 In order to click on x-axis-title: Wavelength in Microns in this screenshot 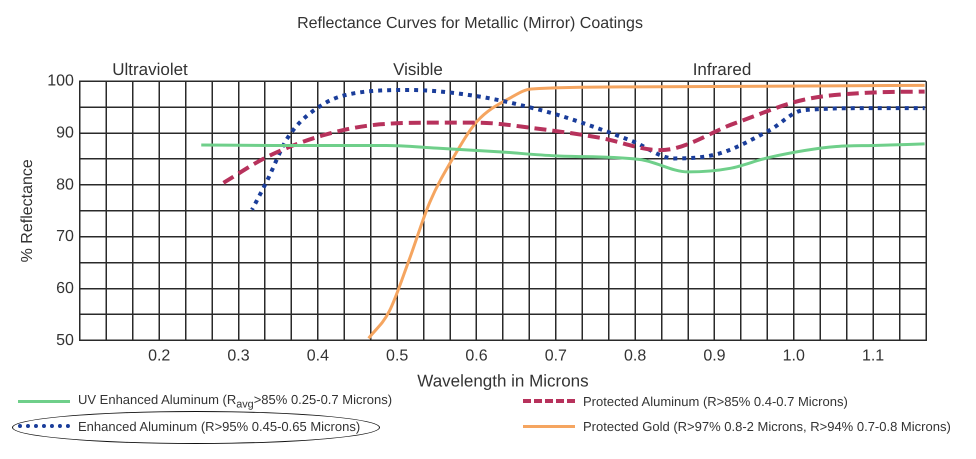, I will do `click(503, 380)`.